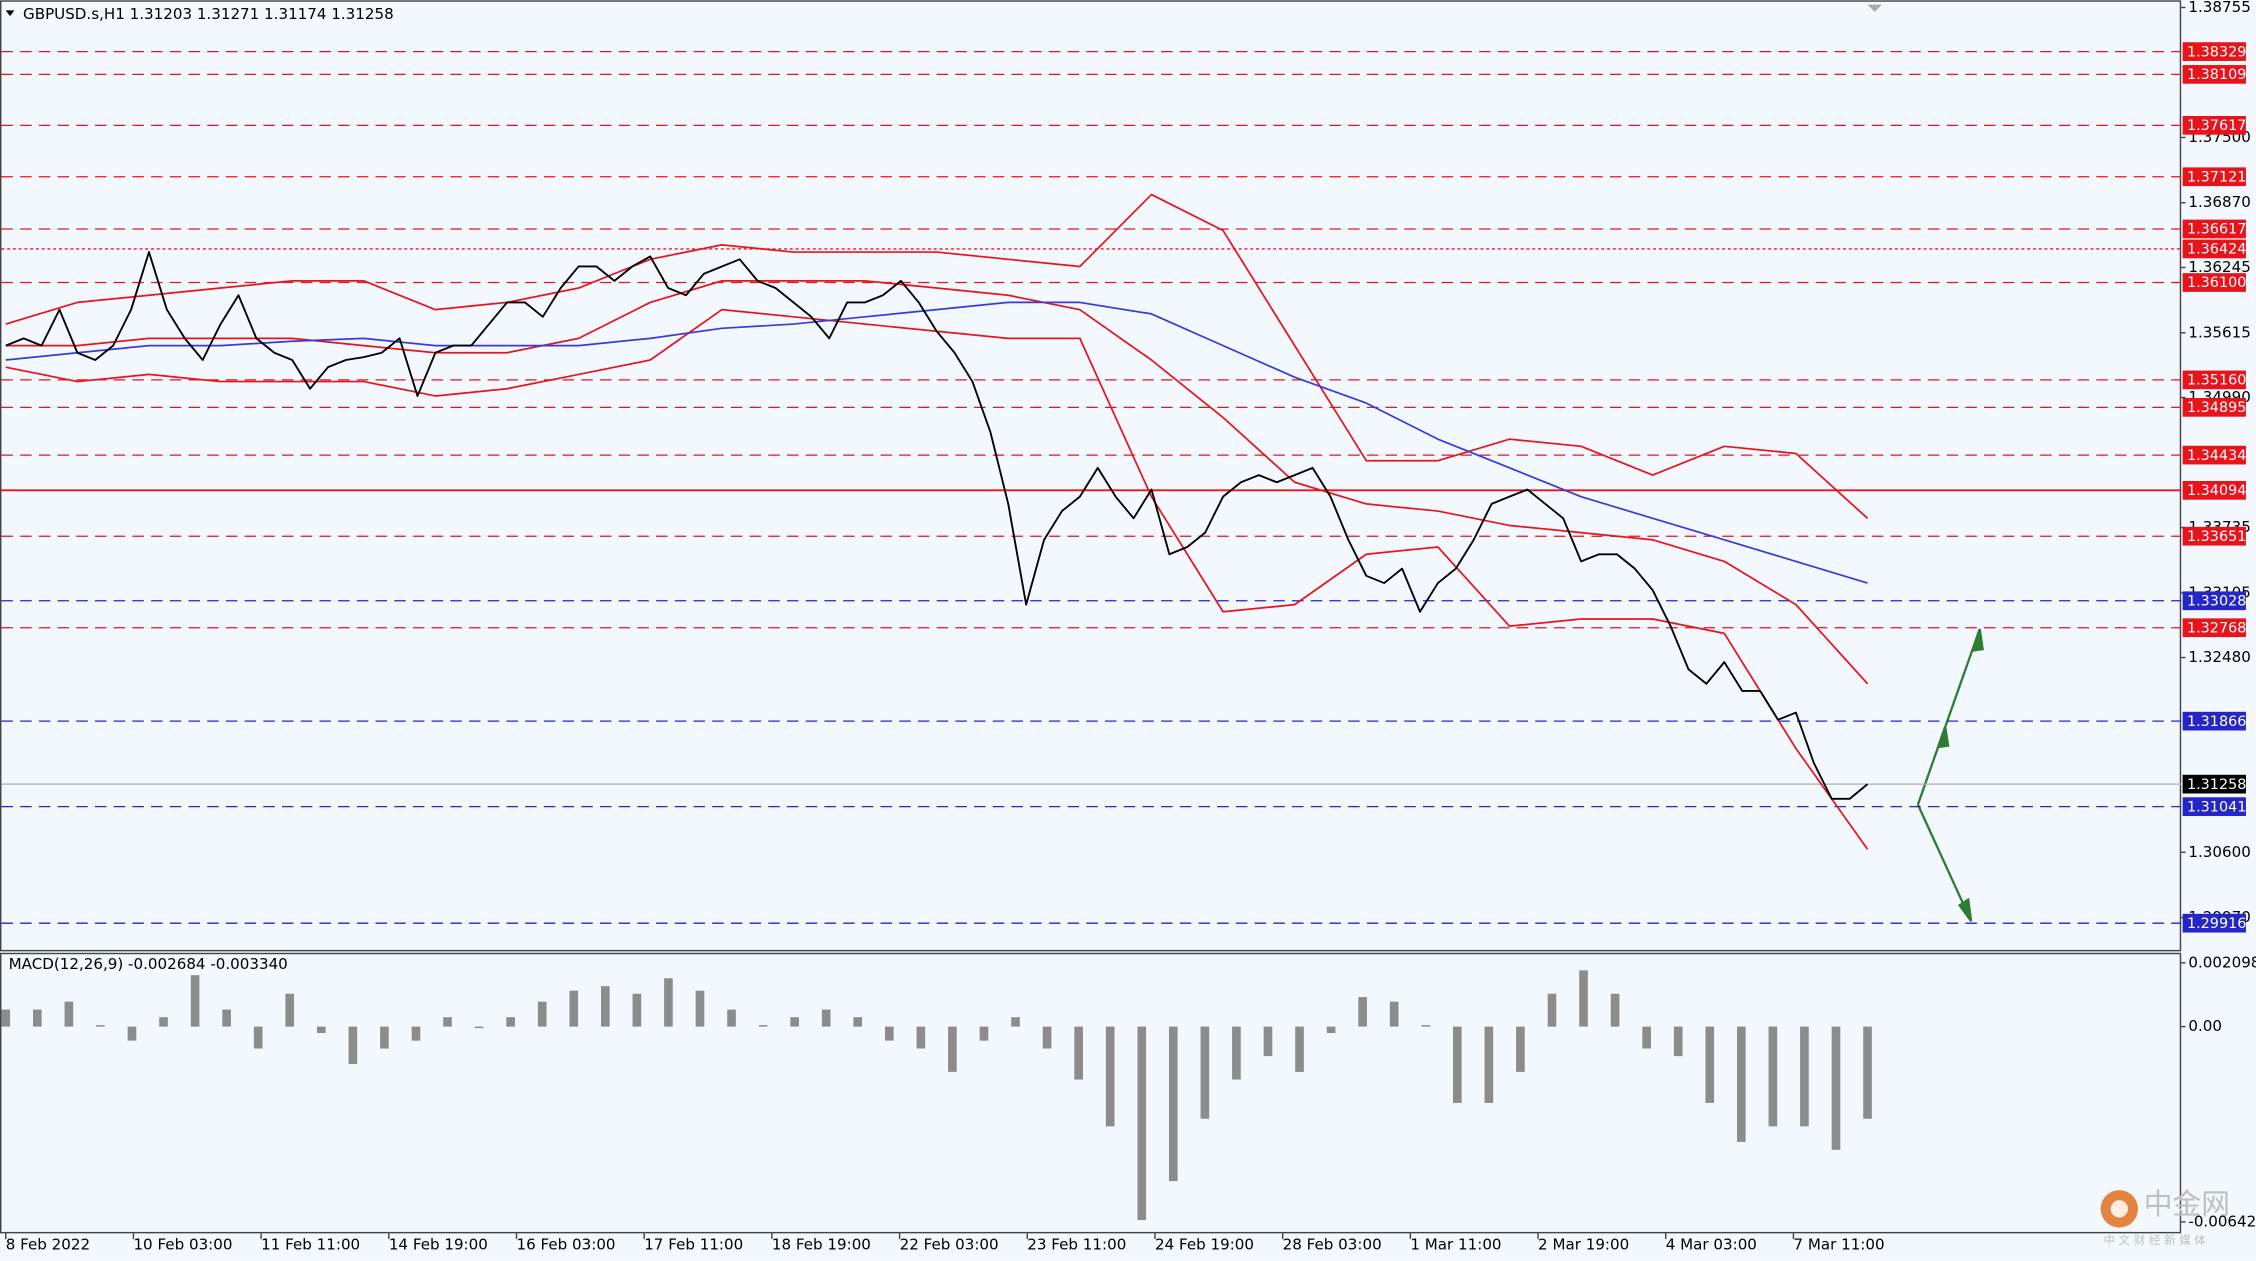  I want to click on level-label: 1.36100, so click(2216, 283).